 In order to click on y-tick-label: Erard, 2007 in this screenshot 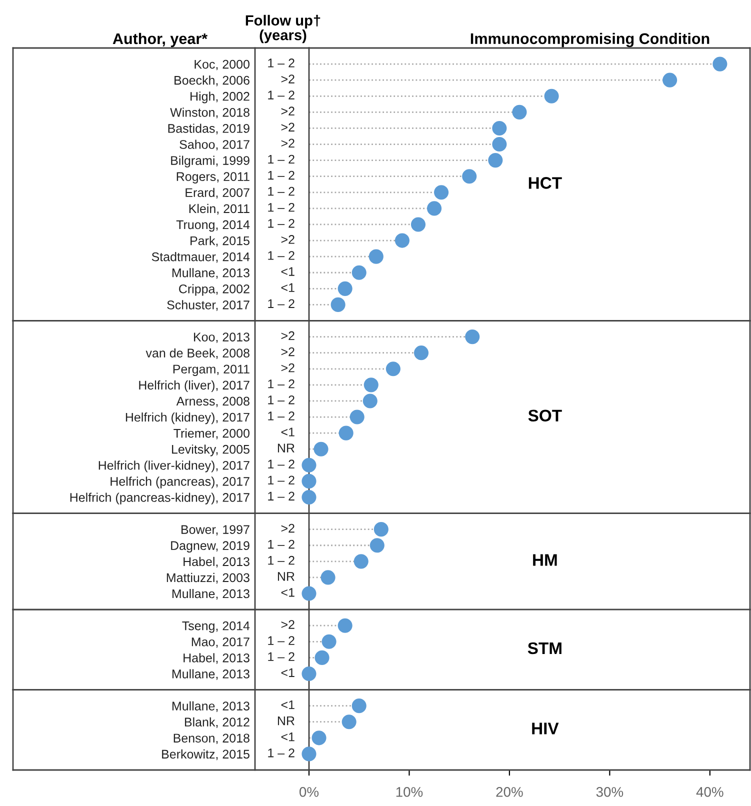, I will do `click(218, 193)`.